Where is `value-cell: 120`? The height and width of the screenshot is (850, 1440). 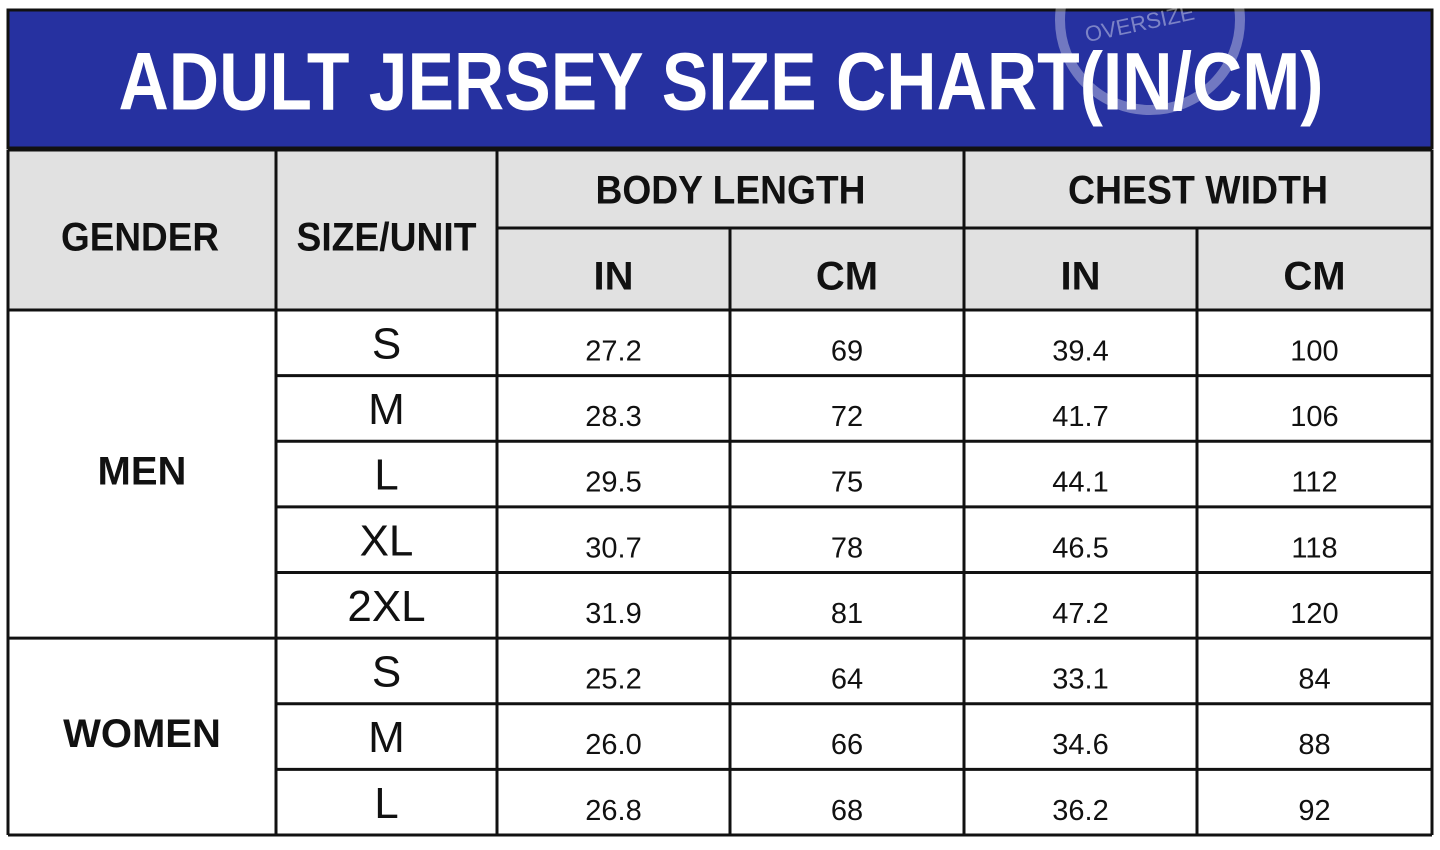
value-cell: 120 is located at coordinates (1314, 614).